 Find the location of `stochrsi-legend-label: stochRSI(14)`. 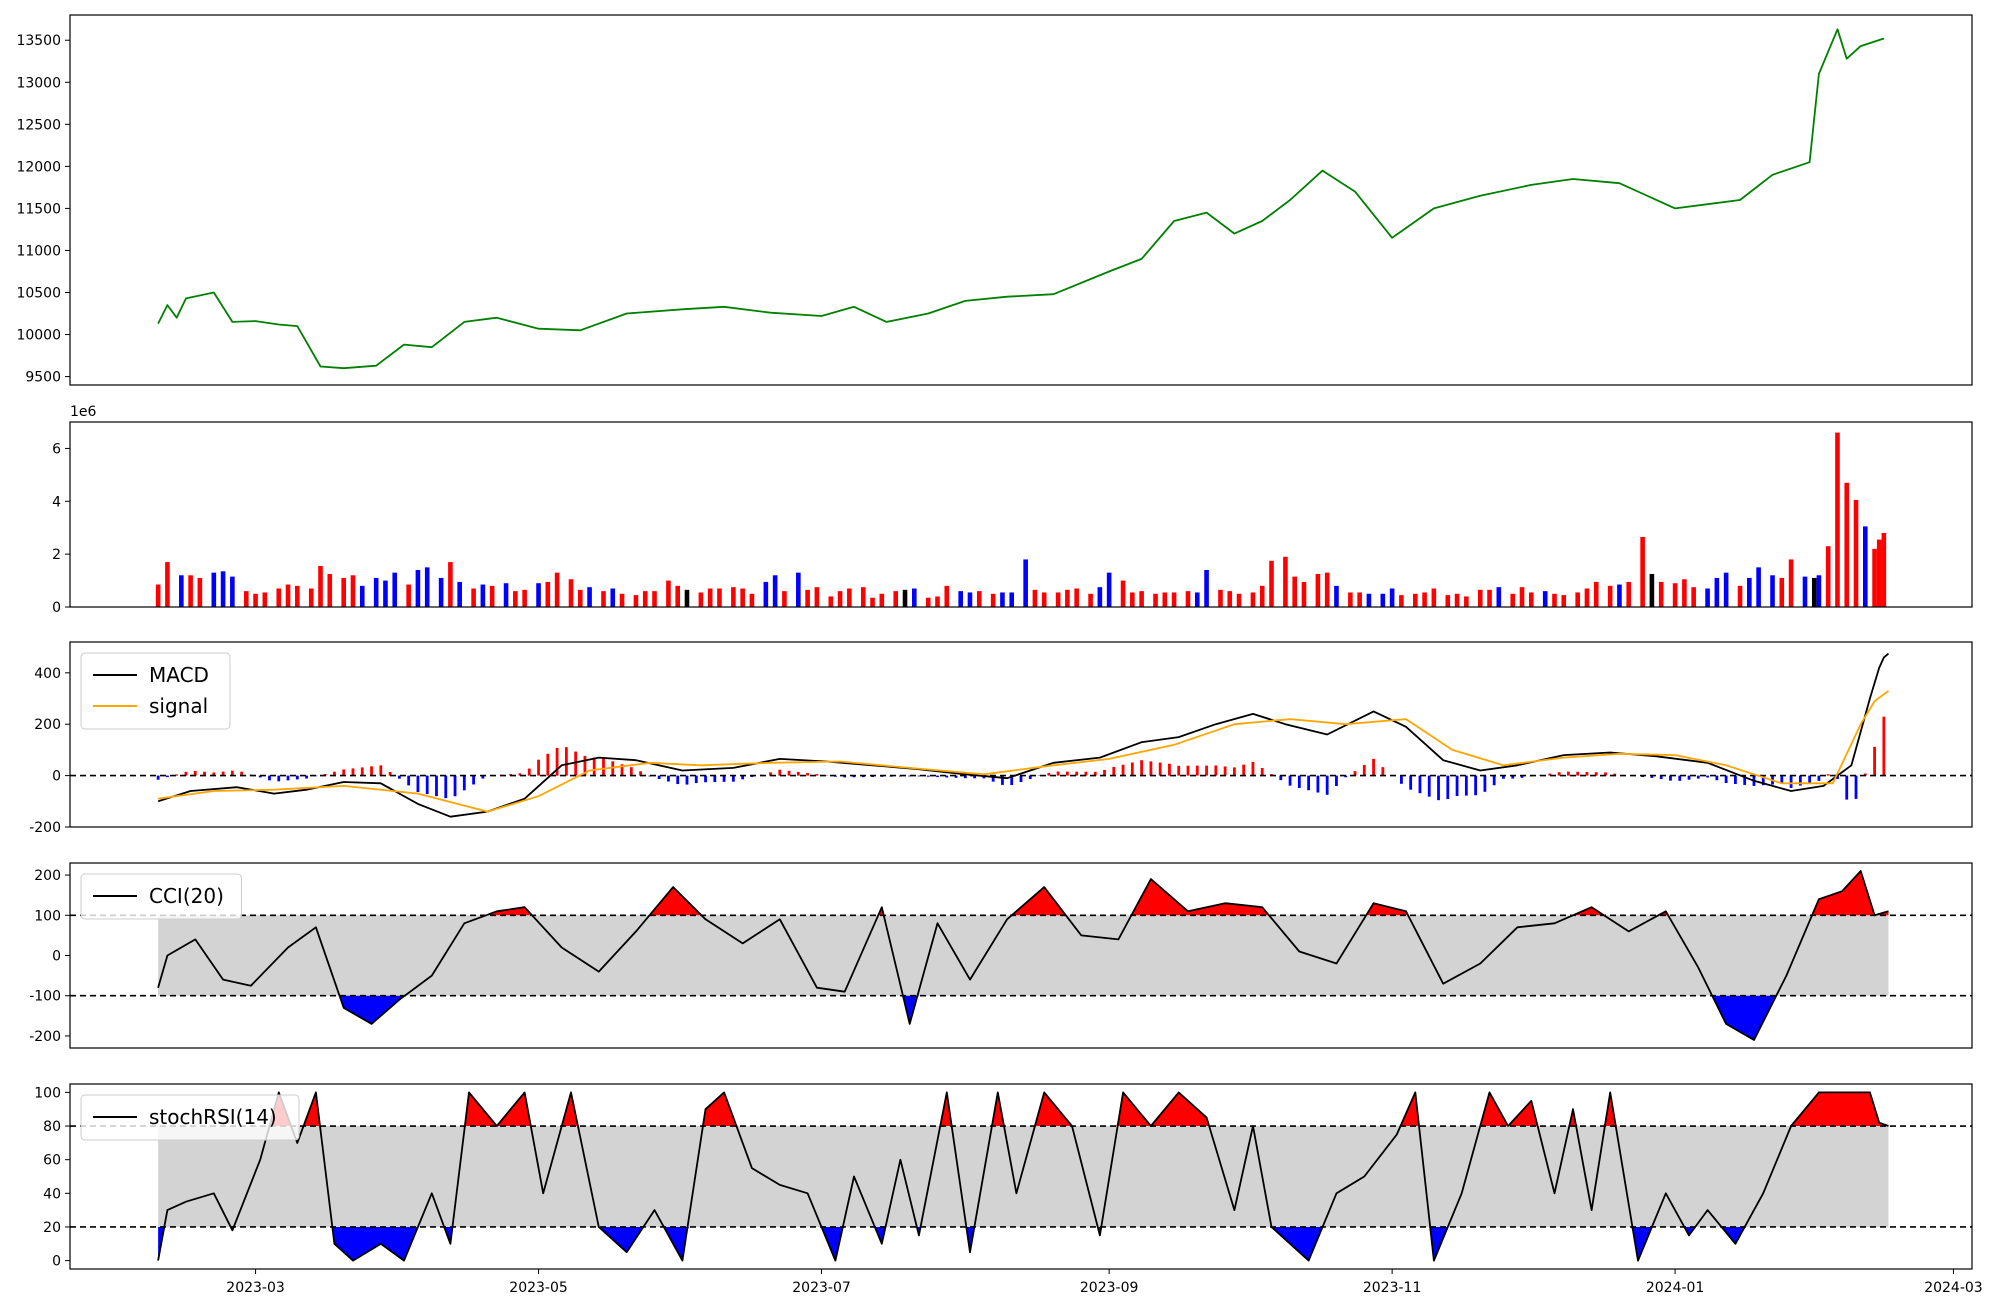

stochrsi-legend-label: stochRSI(14) is located at coordinates (213, 1117).